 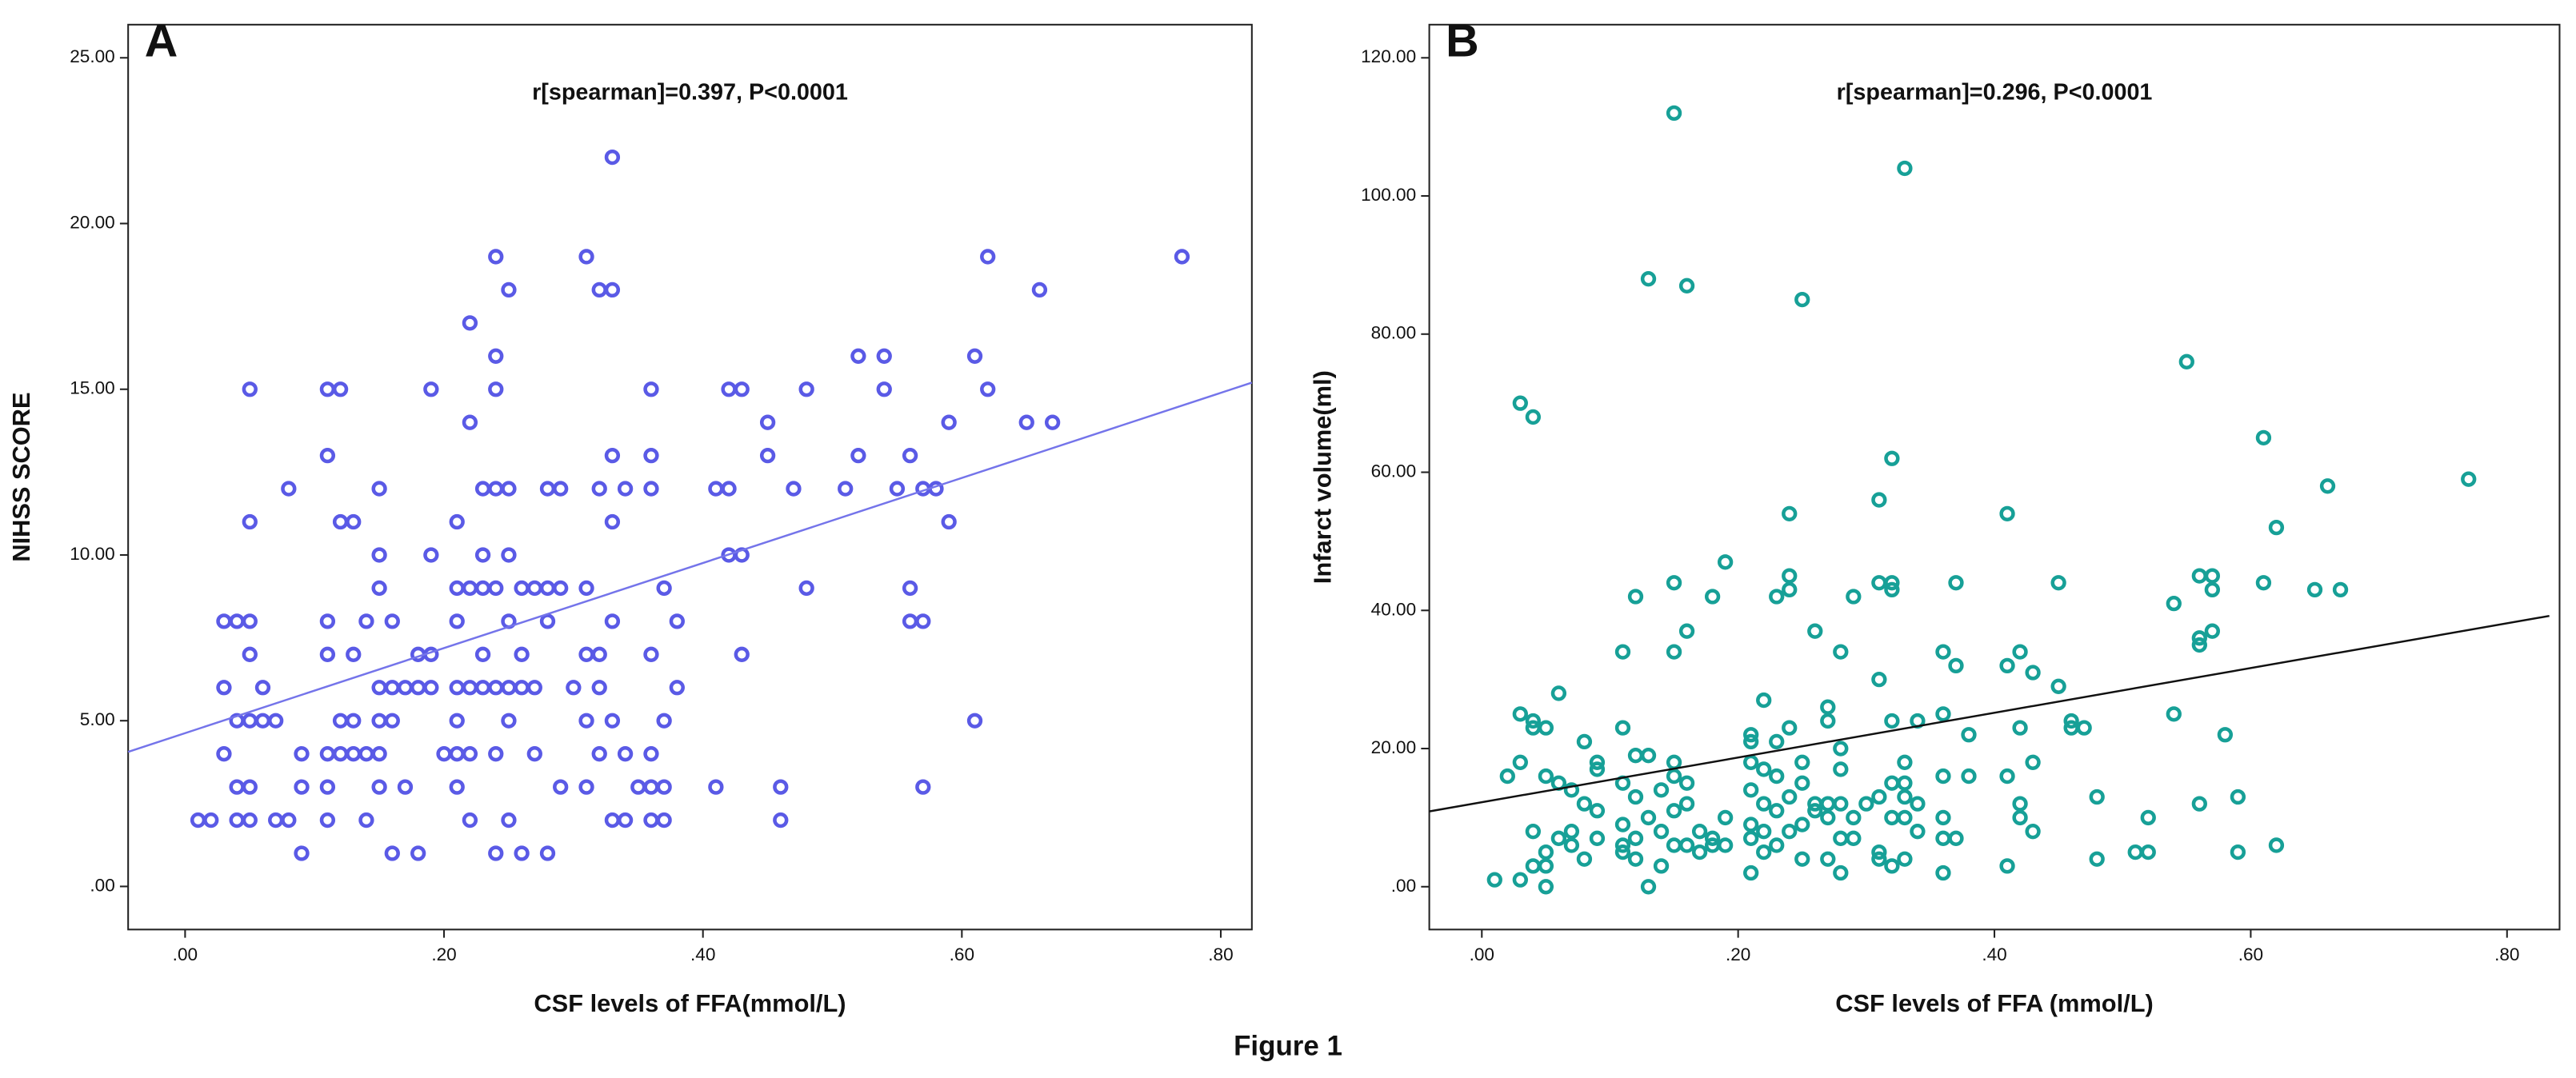 What do you see at coordinates (92, 222) in the screenshot?
I see `y-tick-label: 20.00` at bounding box center [92, 222].